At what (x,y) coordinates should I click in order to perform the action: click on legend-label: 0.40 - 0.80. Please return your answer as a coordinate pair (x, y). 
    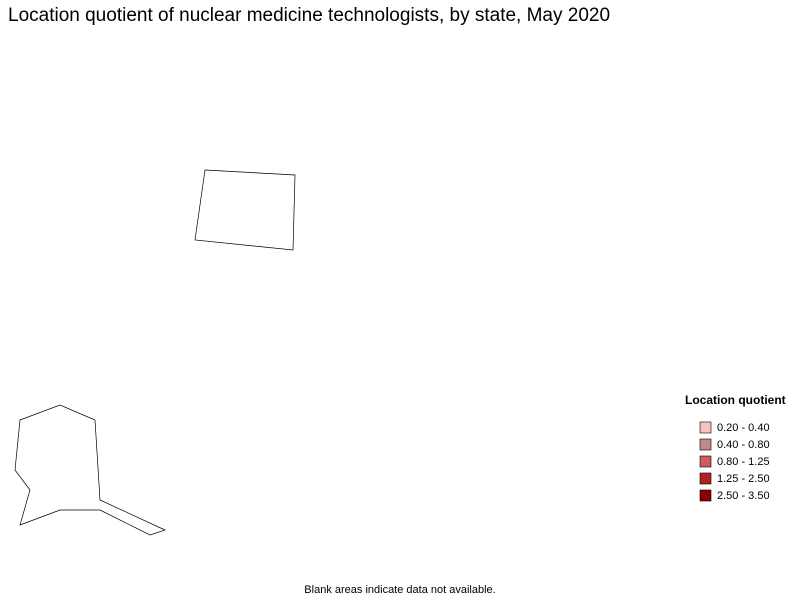
    Looking at the image, I should click on (743, 445).